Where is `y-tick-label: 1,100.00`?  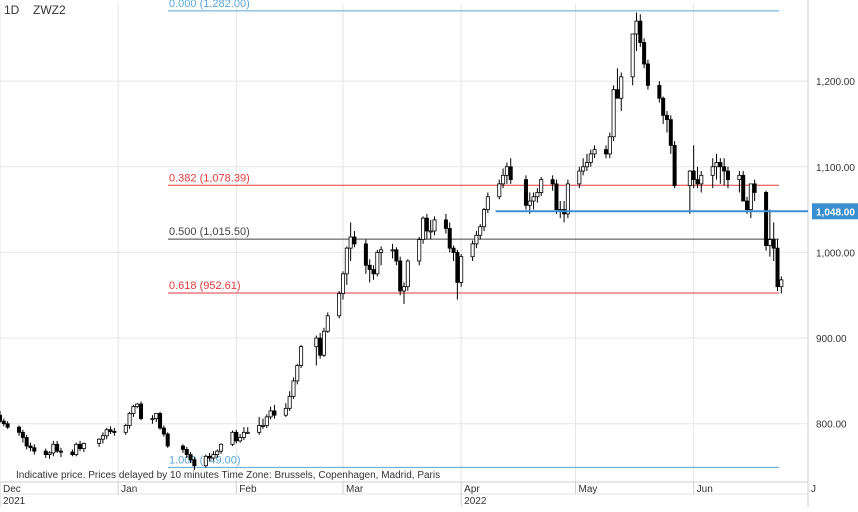
y-tick-label: 1,100.00 is located at coordinates (835, 168).